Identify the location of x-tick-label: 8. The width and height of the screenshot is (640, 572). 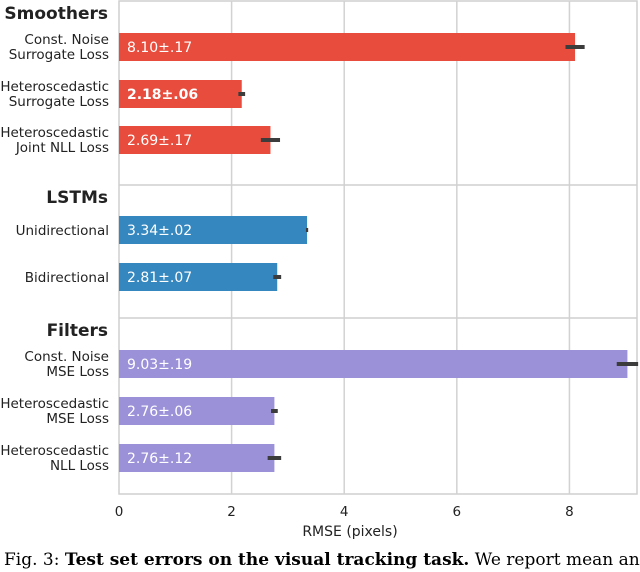
(569, 512).